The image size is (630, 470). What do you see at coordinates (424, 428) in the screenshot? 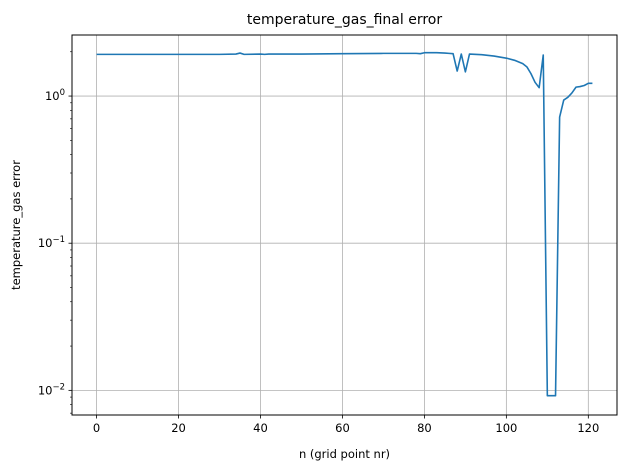
I see `x-tick-label: 80` at bounding box center [424, 428].